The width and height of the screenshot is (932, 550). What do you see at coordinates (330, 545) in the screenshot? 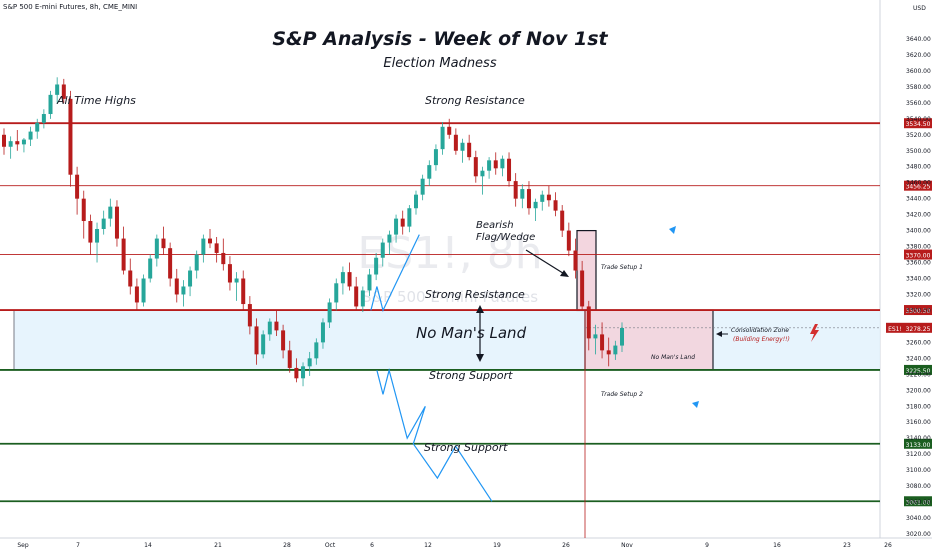
I see `x-tick-label: Oct` at bounding box center [330, 545].